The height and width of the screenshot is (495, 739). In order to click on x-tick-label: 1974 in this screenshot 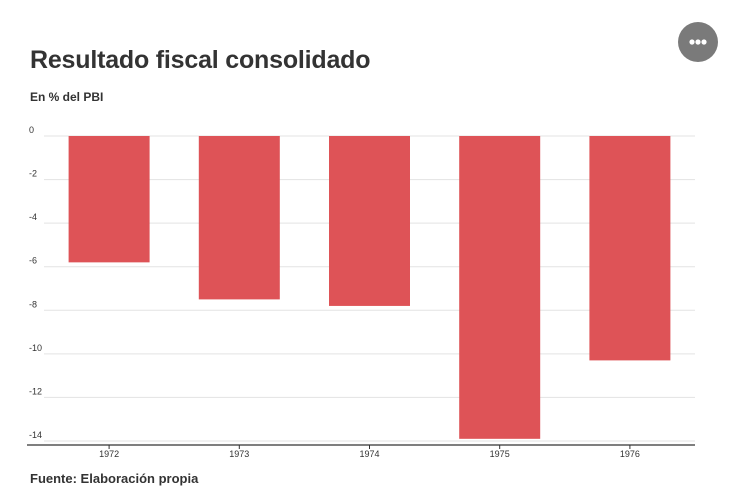, I will do `click(369, 454)`.